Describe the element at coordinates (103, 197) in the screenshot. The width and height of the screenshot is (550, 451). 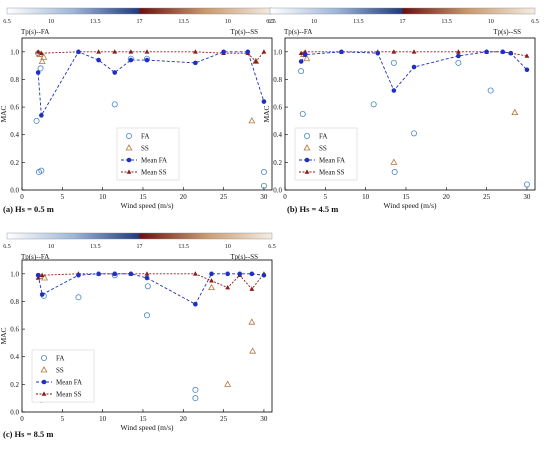
I see `x-tick-label: 10` at that location.